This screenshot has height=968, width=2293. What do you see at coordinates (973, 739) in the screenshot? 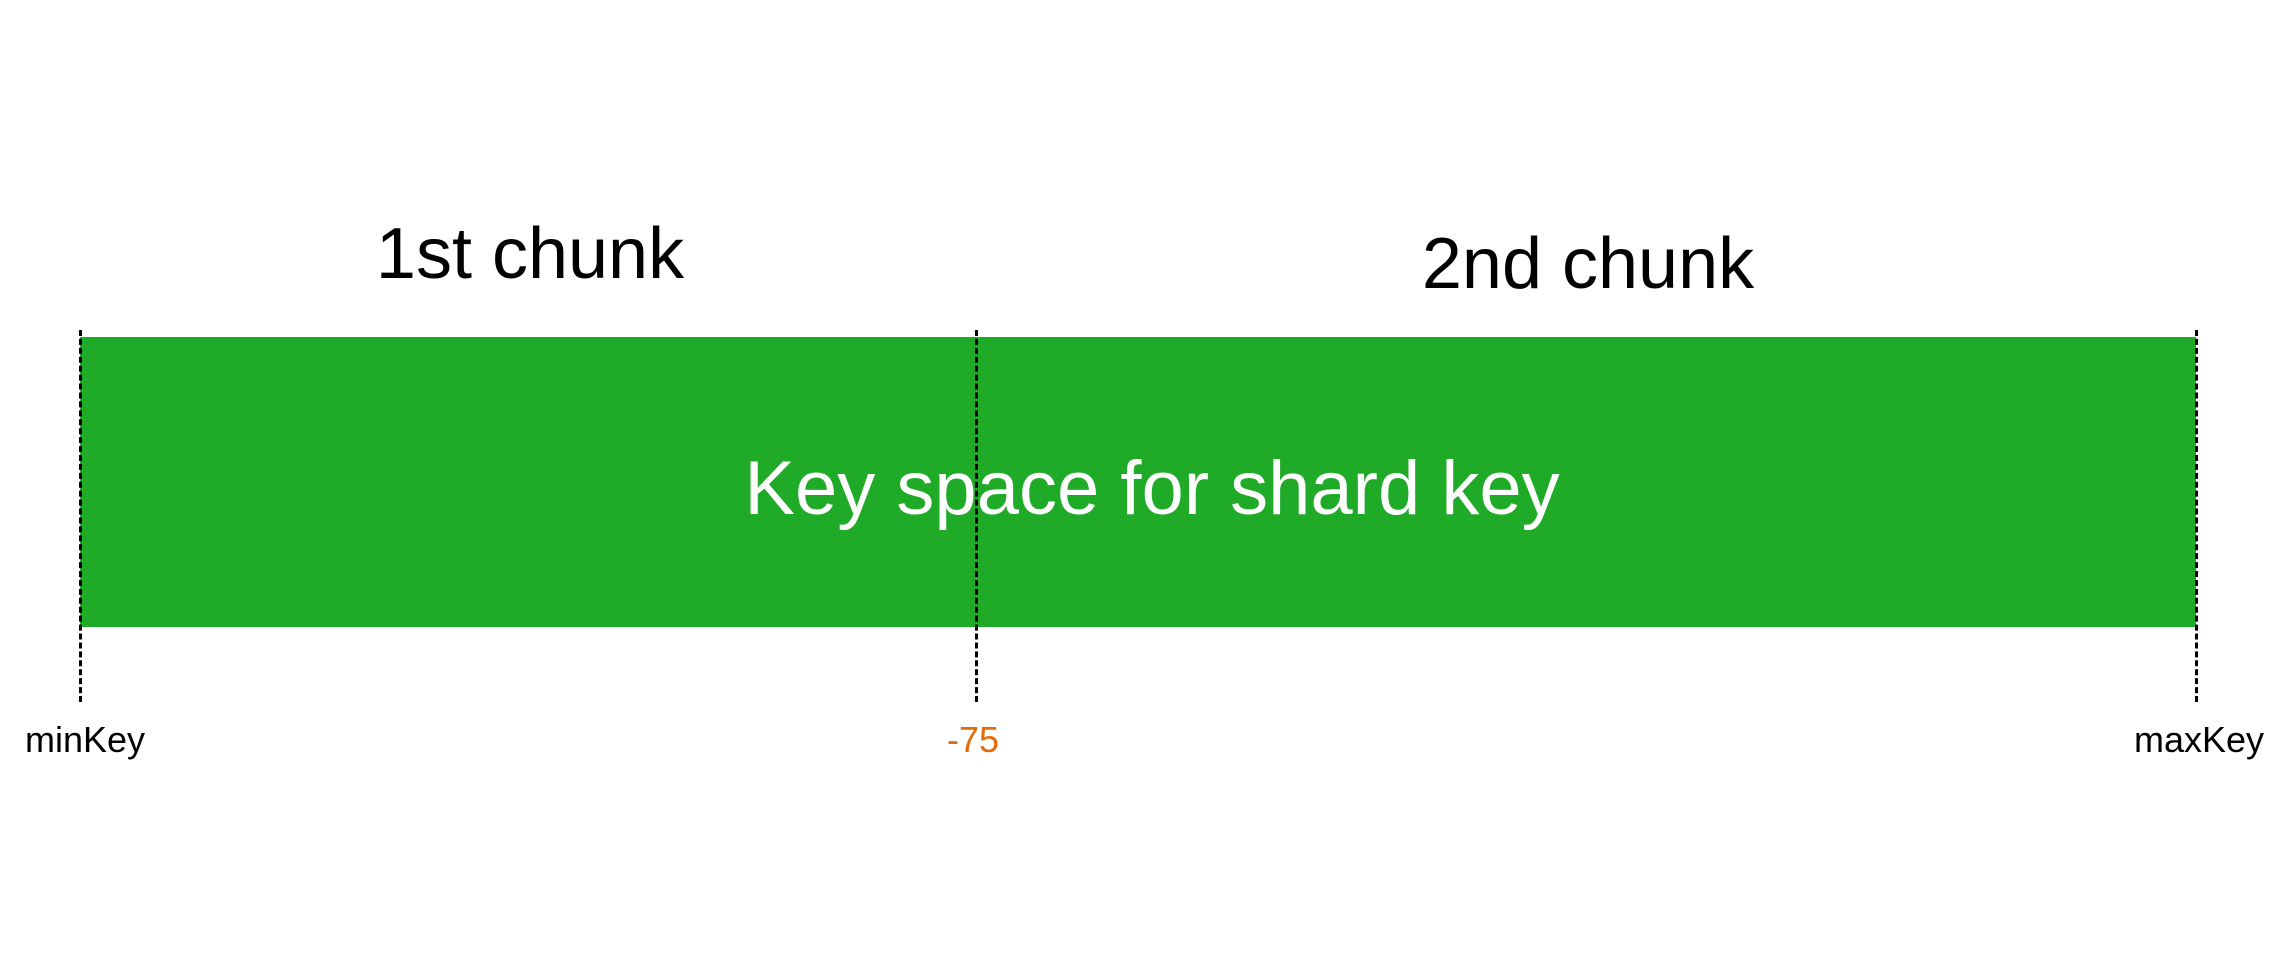
I see `split-point-label: -75` at bounding box center [973, 739].